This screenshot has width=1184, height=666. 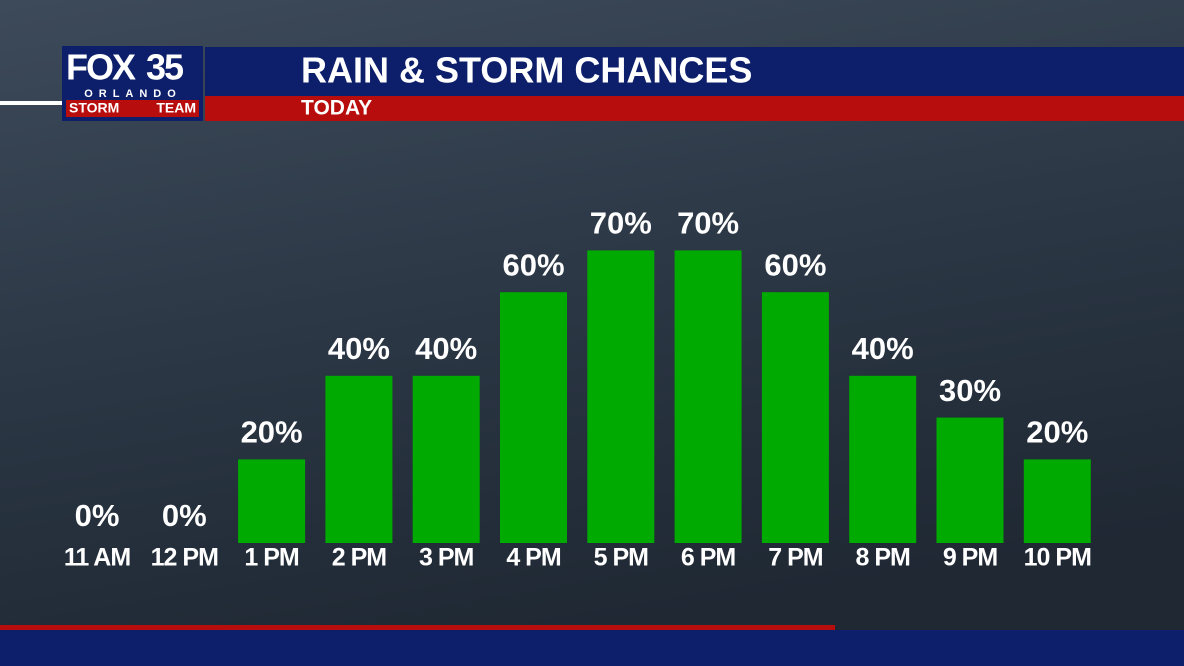 What do you see at coordinates (132, 108) in the screenshot?
I see `logo-team-box` at bounding box center [132, 108].